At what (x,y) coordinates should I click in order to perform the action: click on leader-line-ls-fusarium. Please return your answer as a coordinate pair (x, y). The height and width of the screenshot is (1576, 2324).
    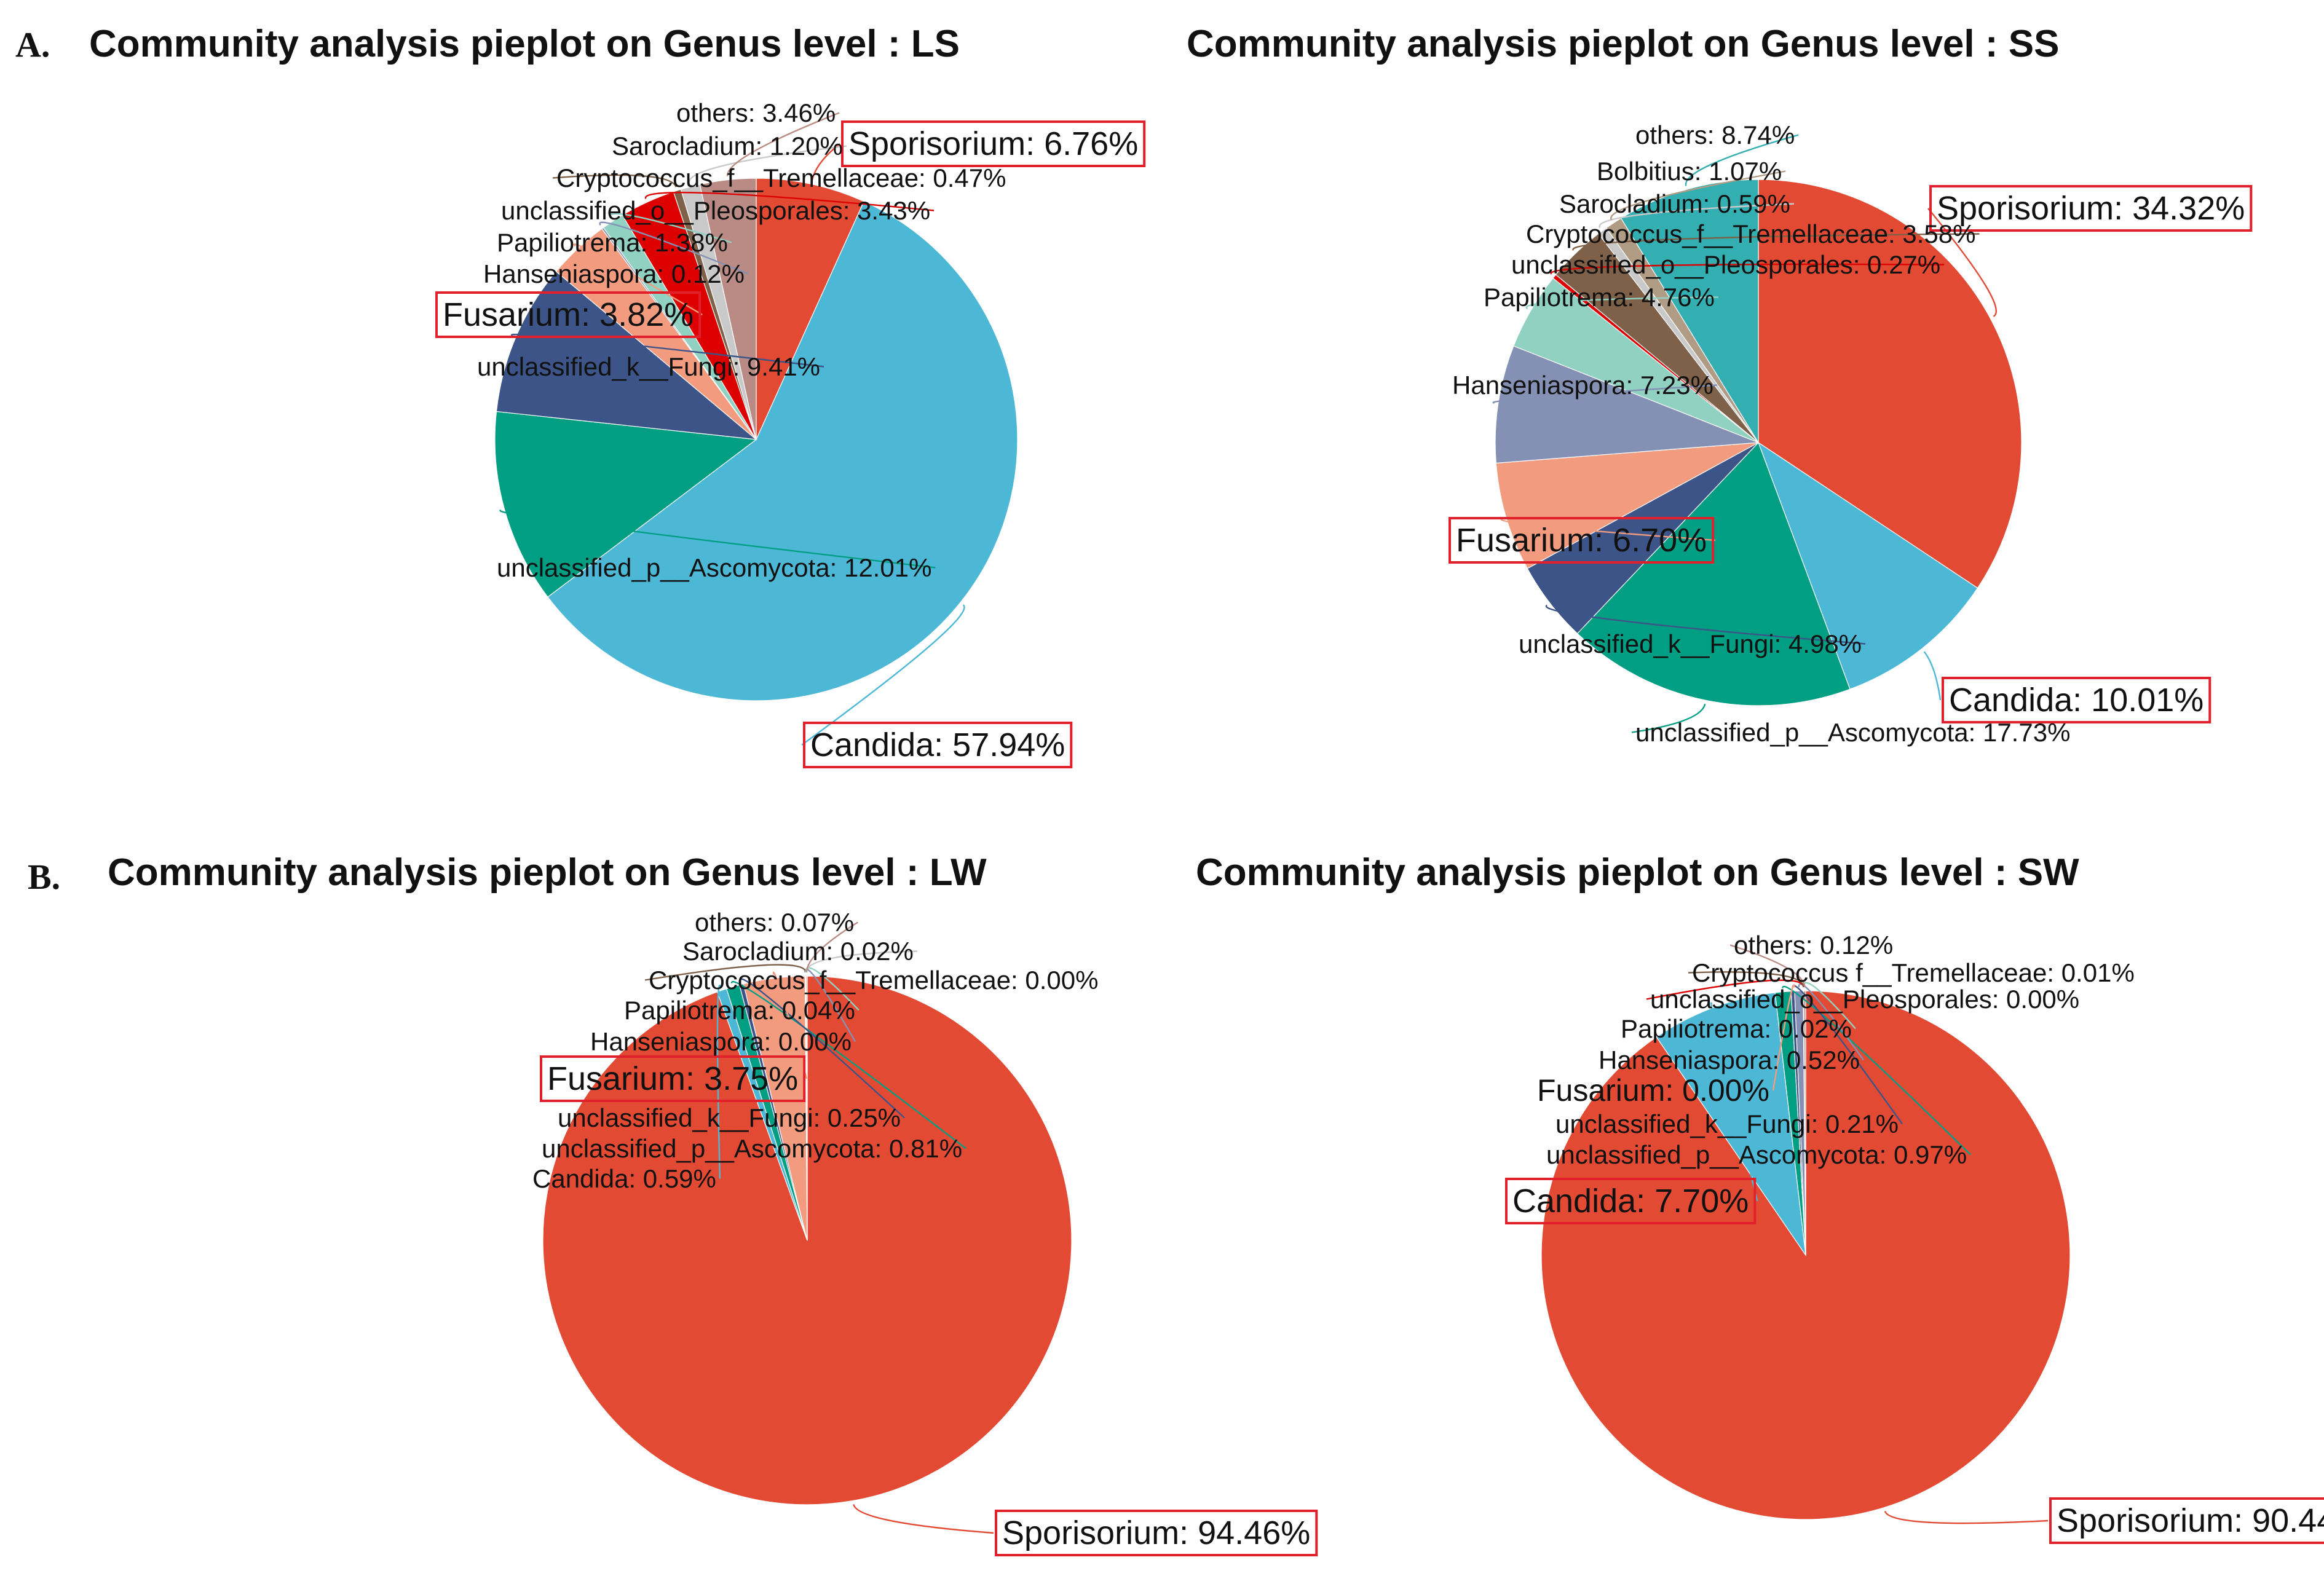
    Looking at the image, I should click on (638, 279).